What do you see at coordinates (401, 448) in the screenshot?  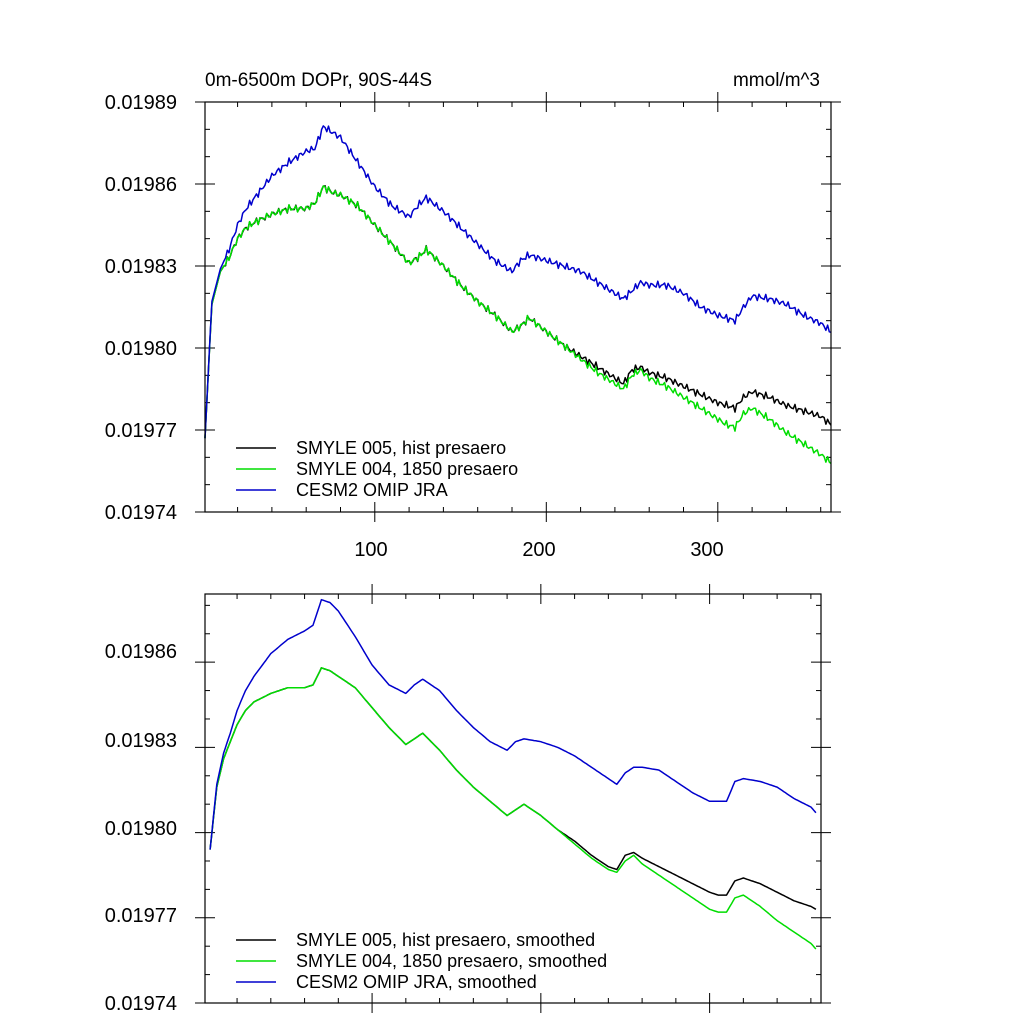 I see `legend-label-smyle-005: SMYLE 005, hist presaero` at bounding box center [401, 448].